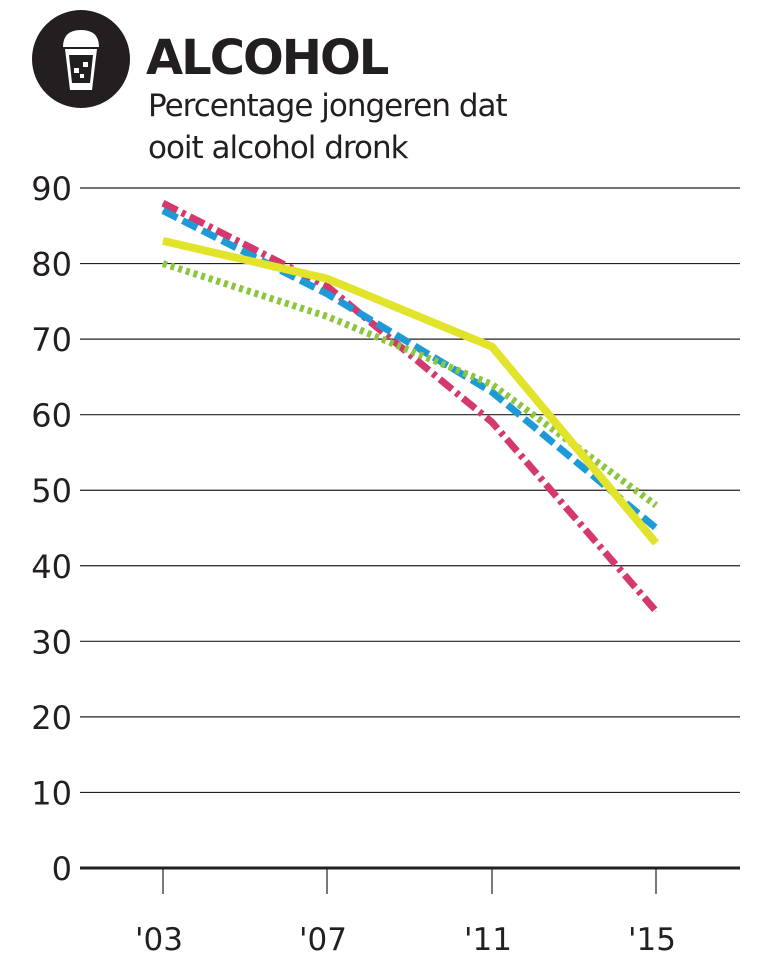  What do you see at coordinates (159, 940) in the screenshot?
I see `x-tick-label: '03` at bounding box center [159, 940].